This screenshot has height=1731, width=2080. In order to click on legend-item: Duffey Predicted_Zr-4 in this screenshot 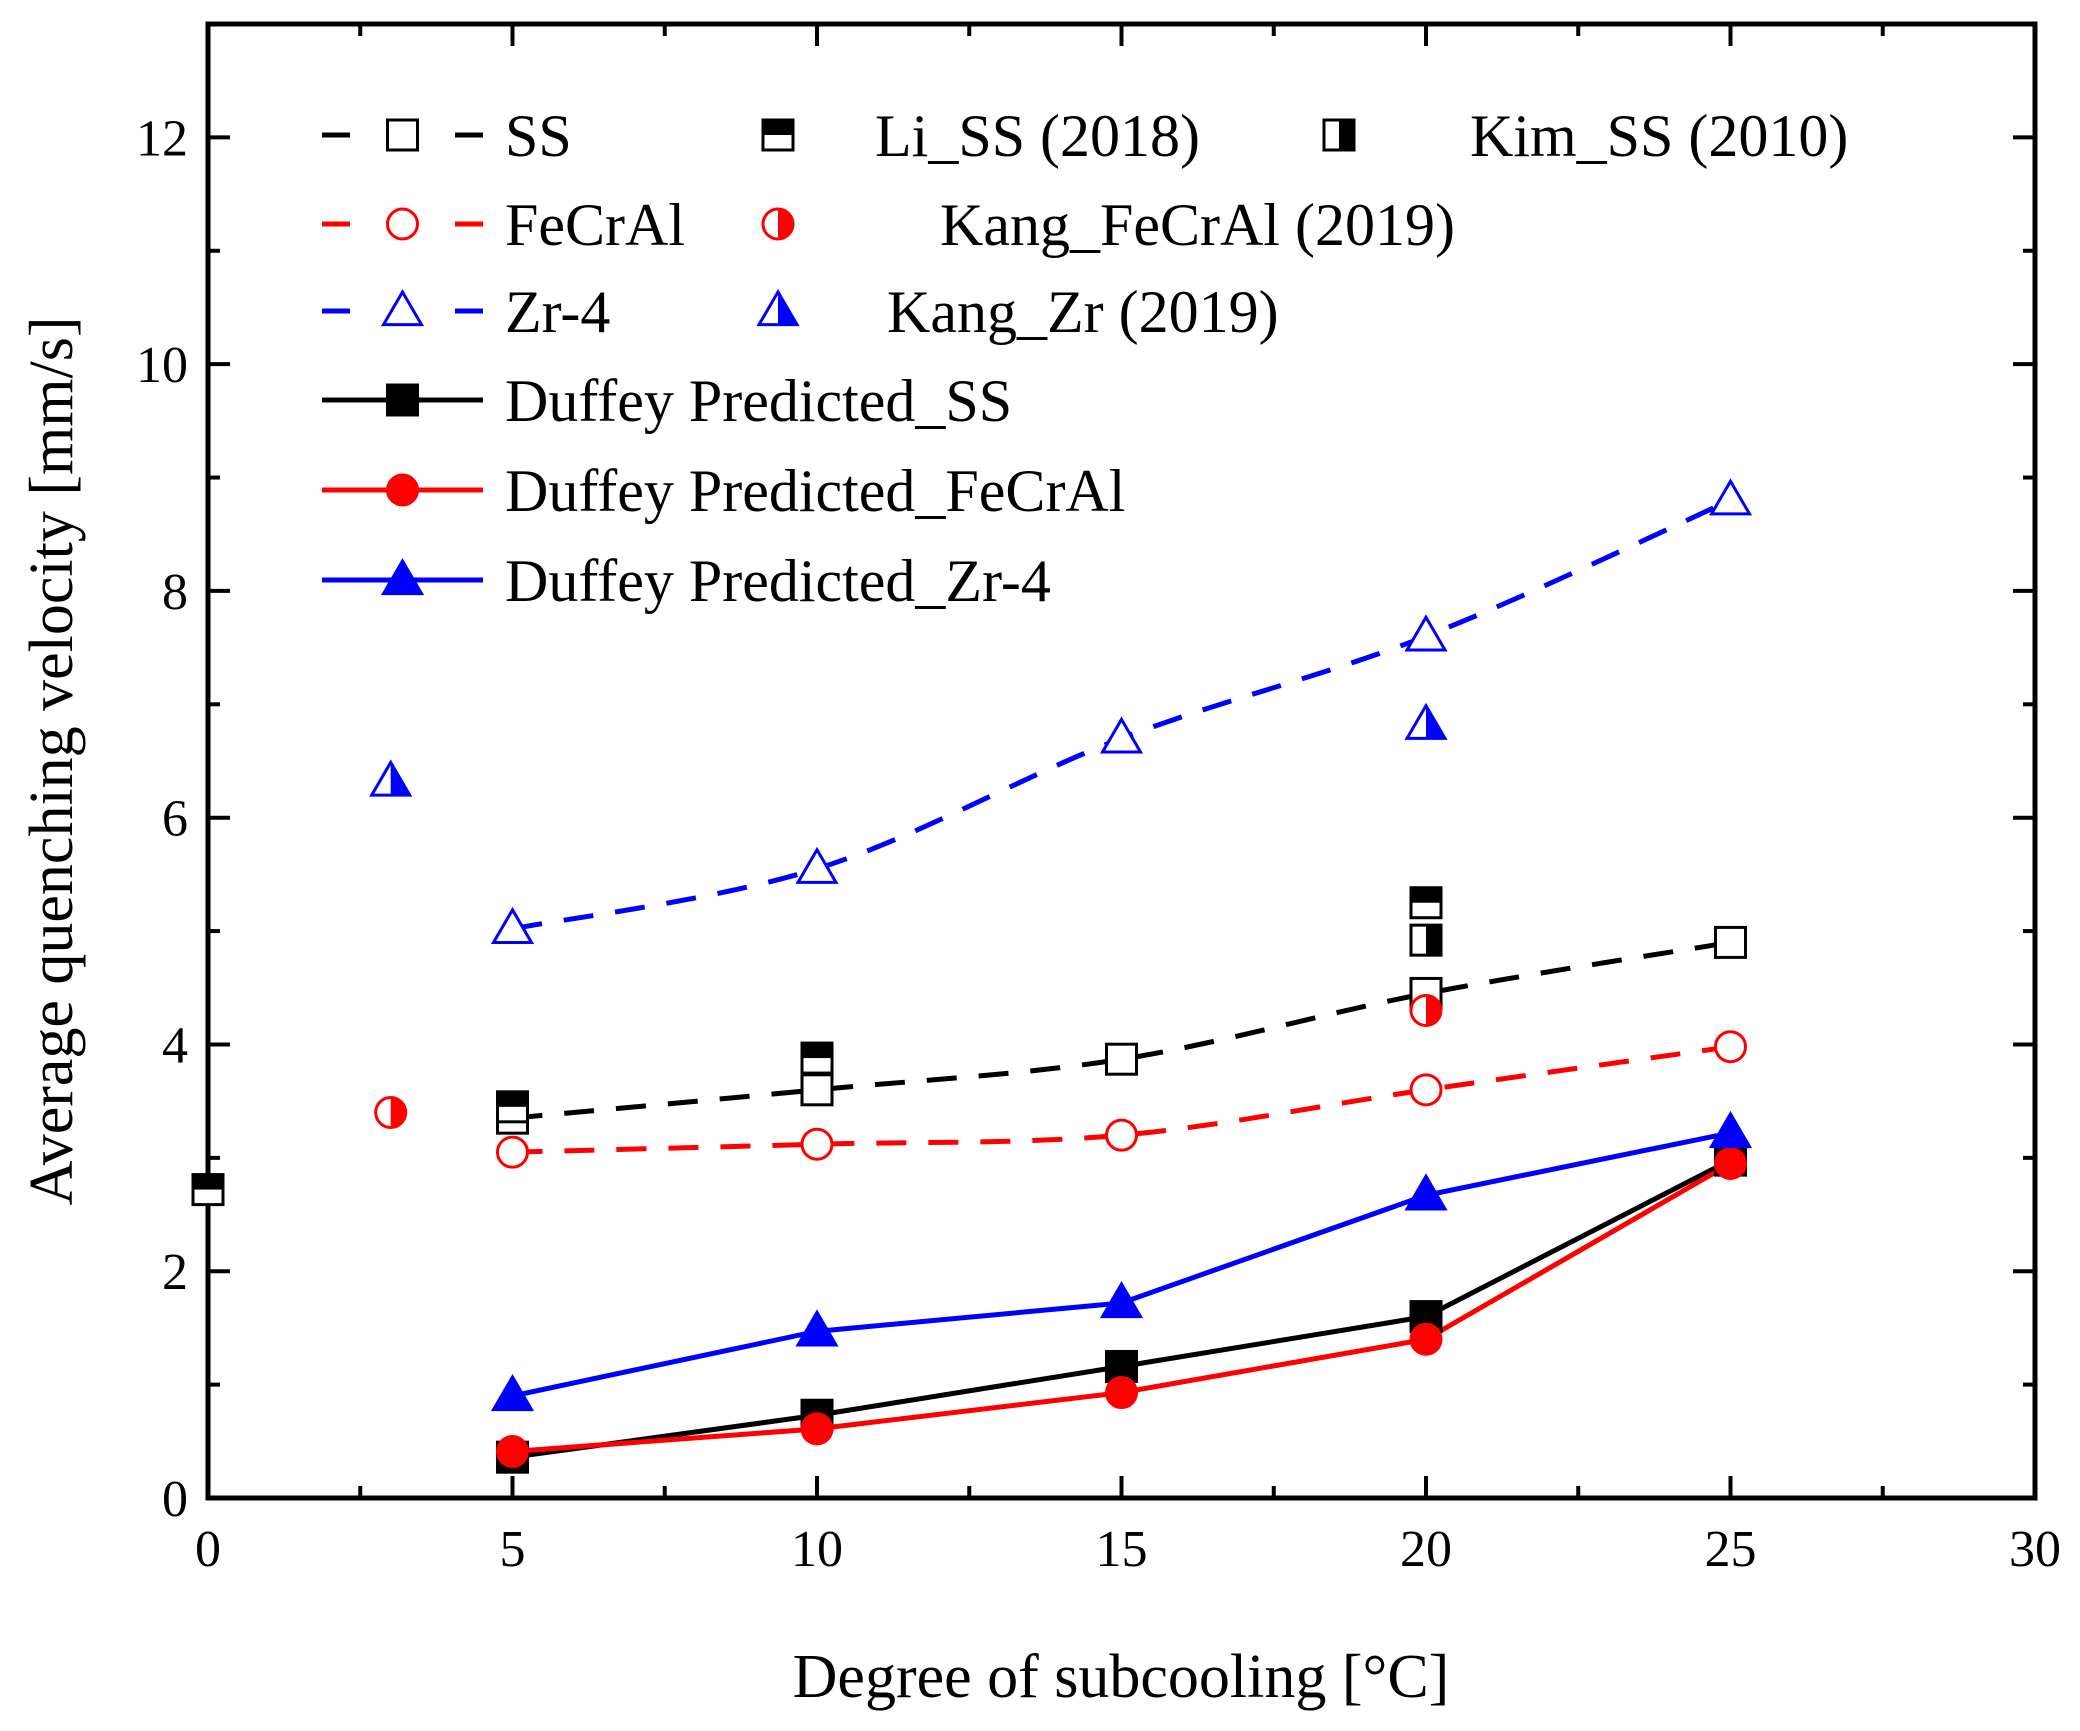, I will do `click(686, 581)`.